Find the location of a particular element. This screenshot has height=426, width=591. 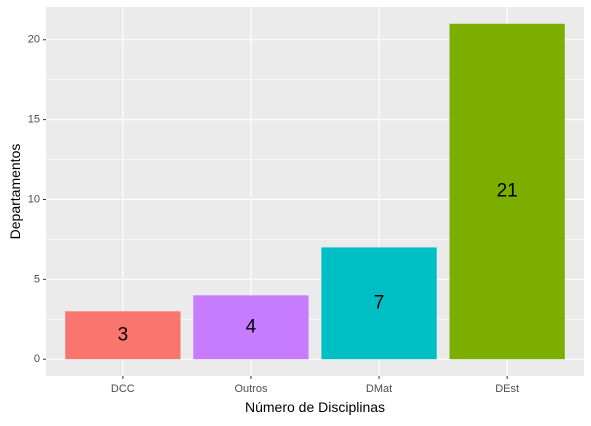

y-tick-label: 20 is located at coordinates (34, 40).